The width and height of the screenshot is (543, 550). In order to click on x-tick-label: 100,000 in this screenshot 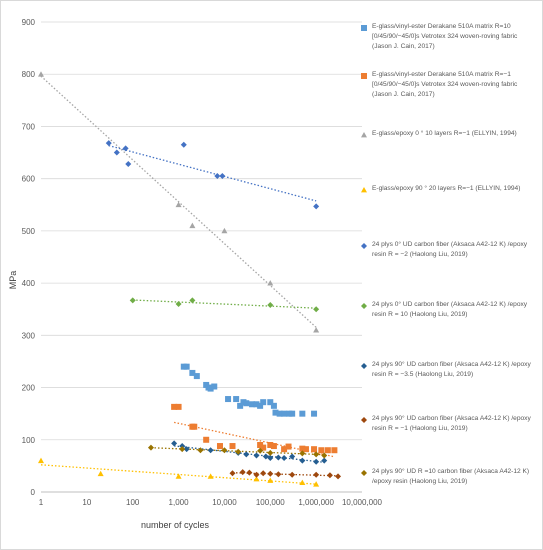, I will do `click(270, 502)`.